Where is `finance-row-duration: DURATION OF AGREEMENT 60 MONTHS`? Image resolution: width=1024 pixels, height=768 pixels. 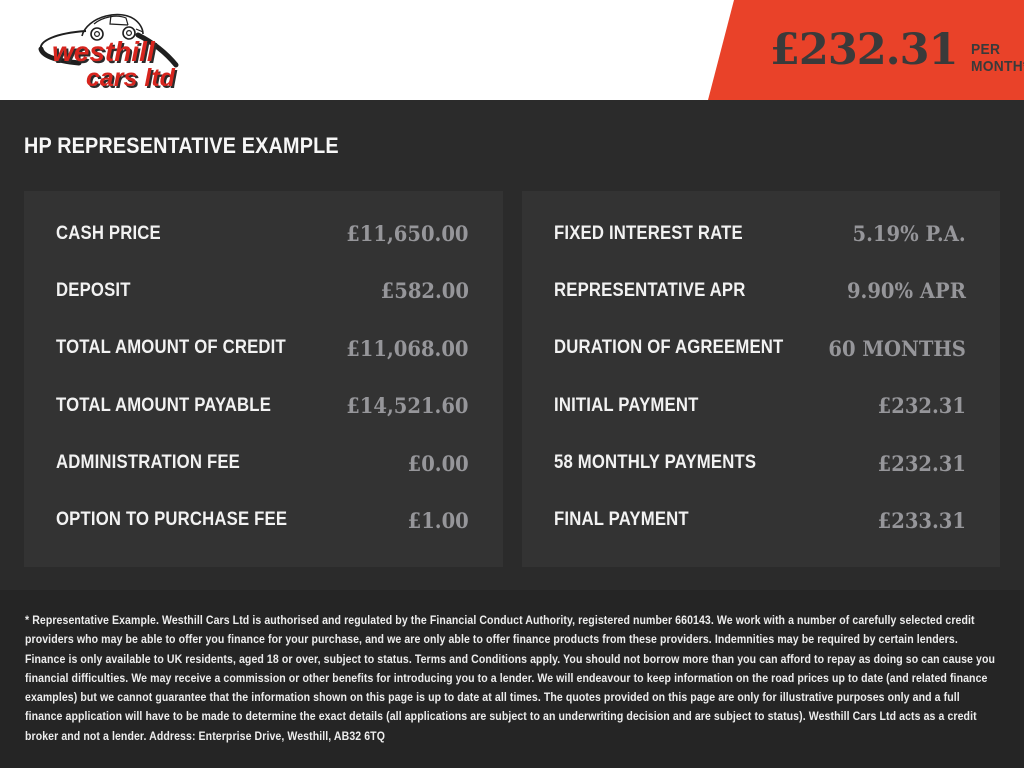
finance-row-duration: DURATION OF AGREEMENT 60 MONTHS is located at coordinates (760, 348).